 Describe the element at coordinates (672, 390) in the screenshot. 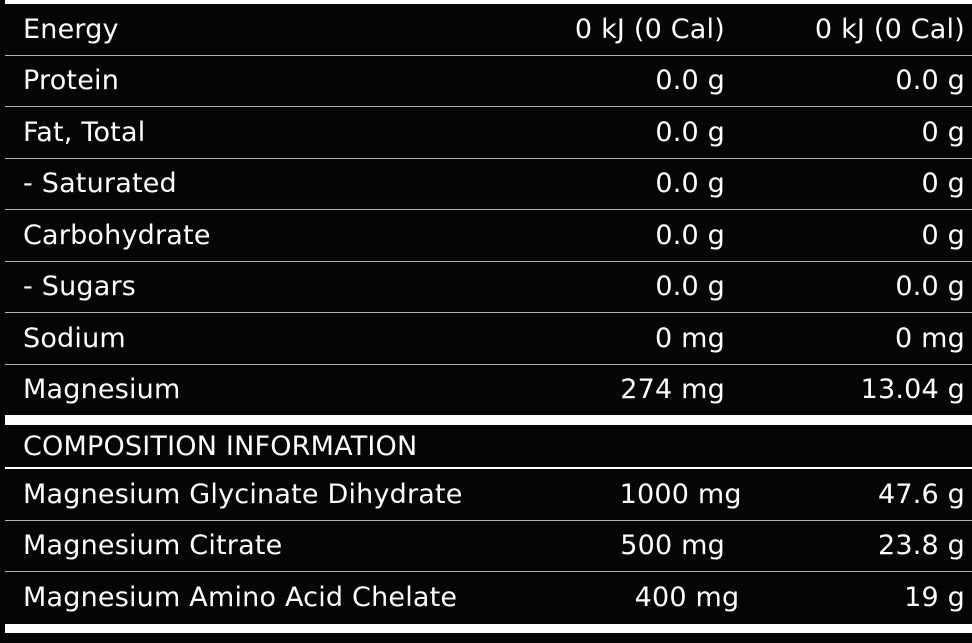

I see `per-serve-value: 274 mg` at that location.